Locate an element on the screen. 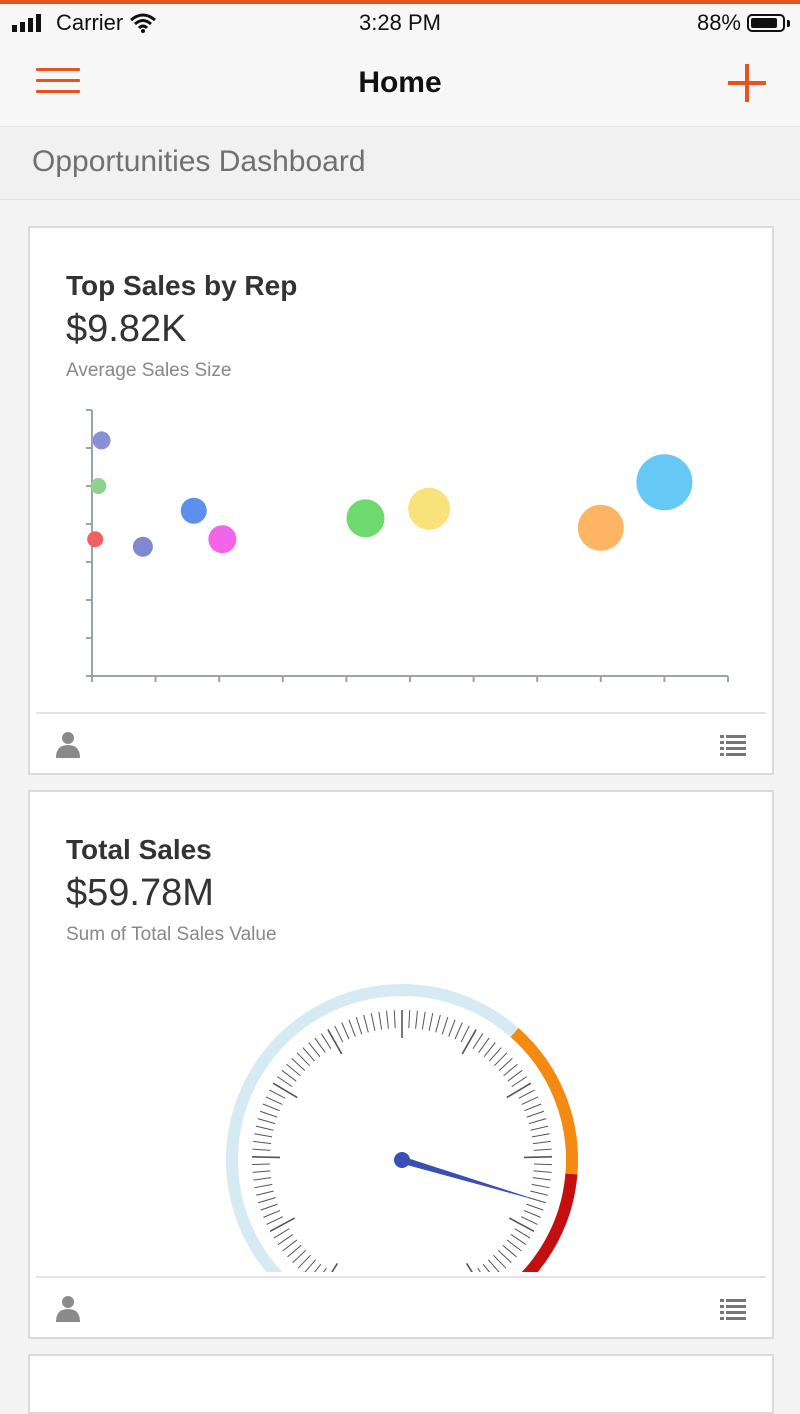 Image resolution: width=800 pixels, height=1414 pixels. card-title: Total Sales is located at coordinates (139, 849).